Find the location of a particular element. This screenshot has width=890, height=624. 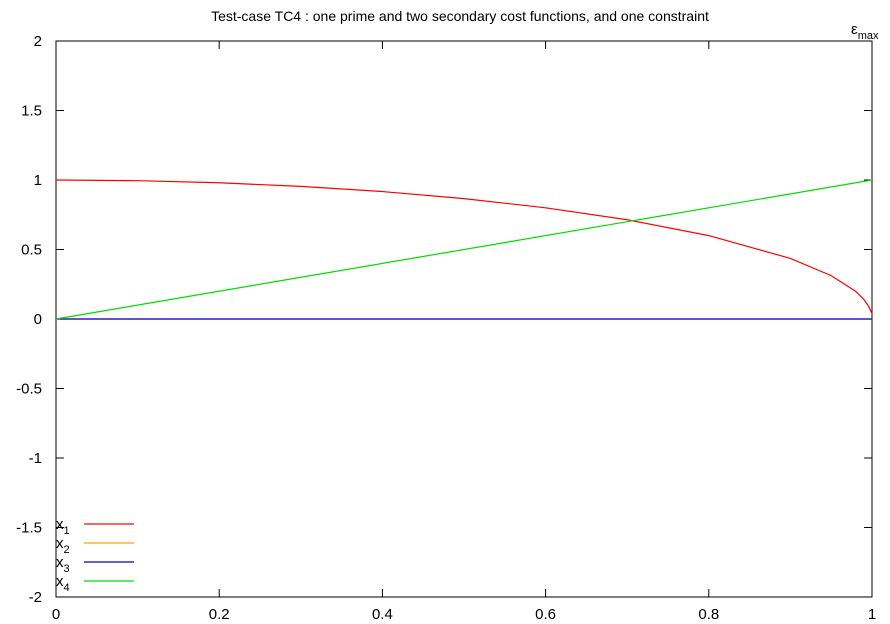

legend-label-sub: 4 is located at coordinates (67, 588).